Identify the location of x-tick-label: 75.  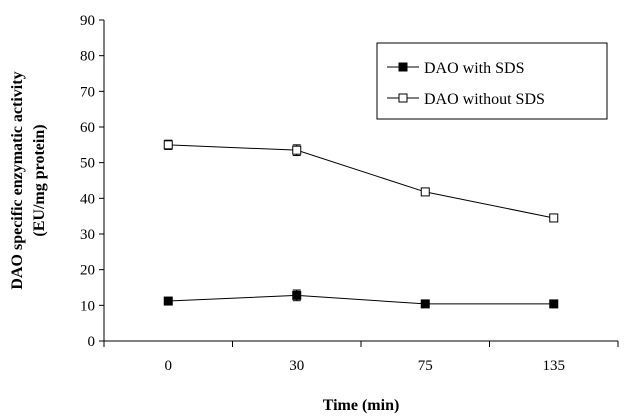
(425, 366).